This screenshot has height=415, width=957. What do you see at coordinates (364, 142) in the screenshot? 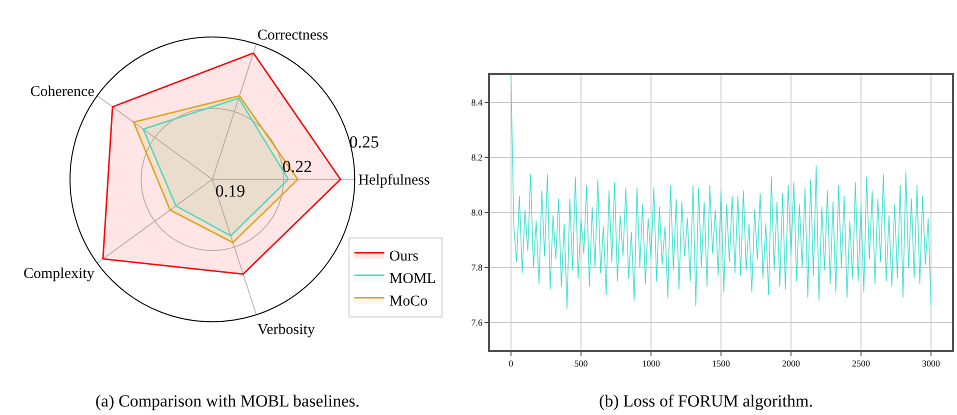
I see `y-tick-label: 0.25` at bounding box center [364, 142].